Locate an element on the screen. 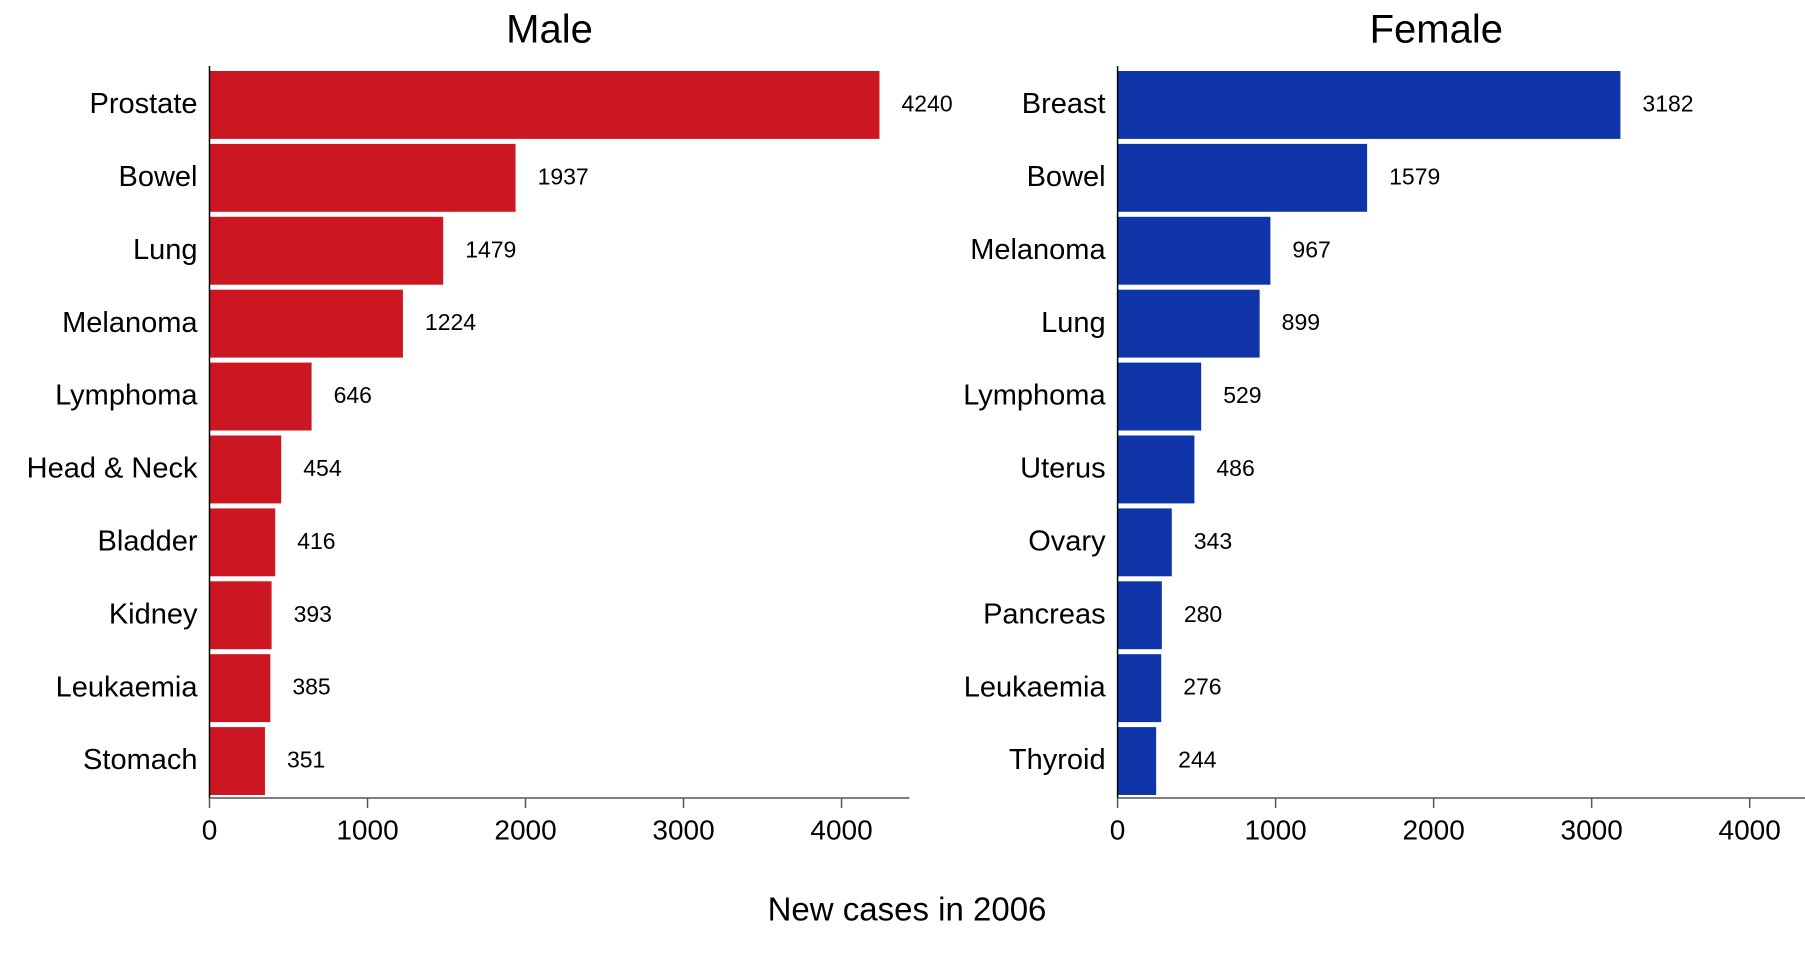 This screenshot has height=959, width=1805. category-label: Uterus is located at coordinates (1062, 469).